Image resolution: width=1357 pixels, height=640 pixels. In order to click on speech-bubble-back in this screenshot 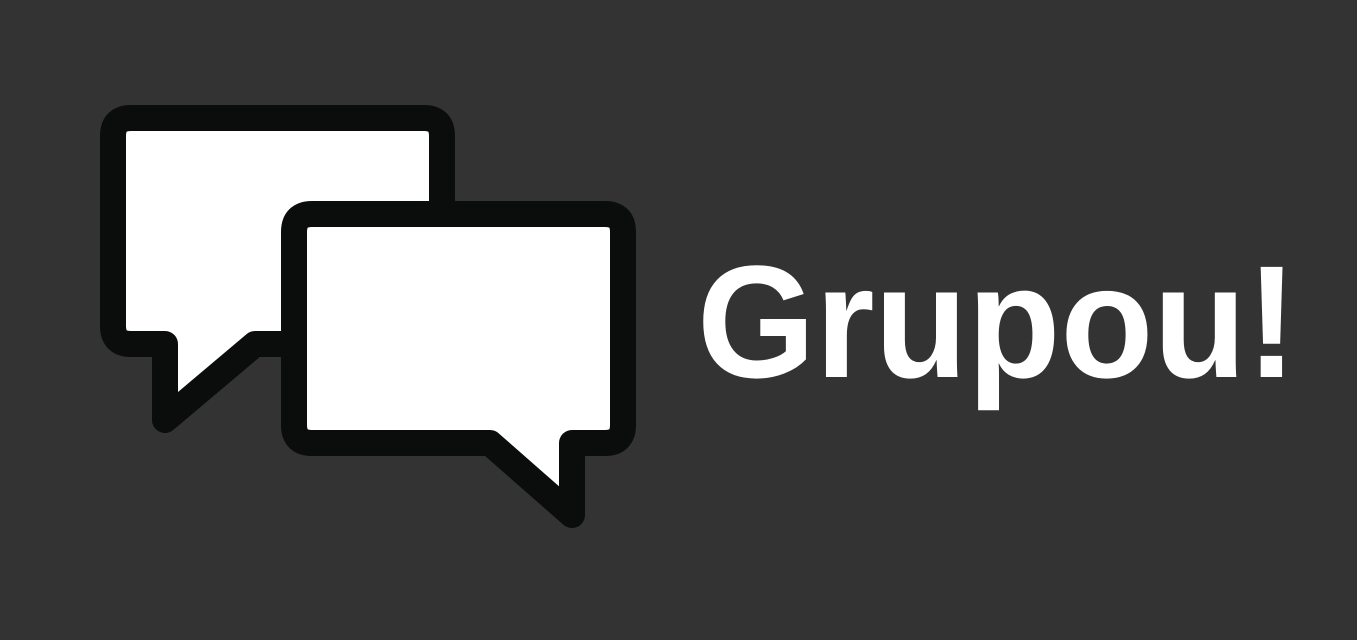, I will do `click(277, 269)`.